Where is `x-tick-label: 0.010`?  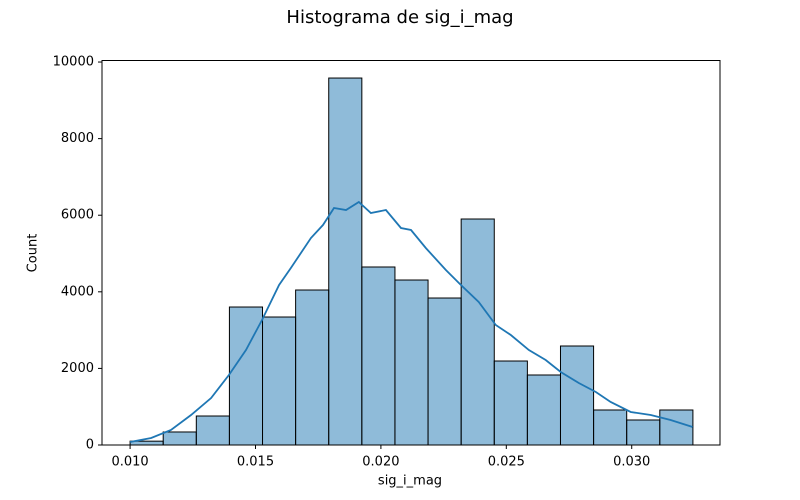
x-tick-label: 0.010 is located at coordinates (129, 462).